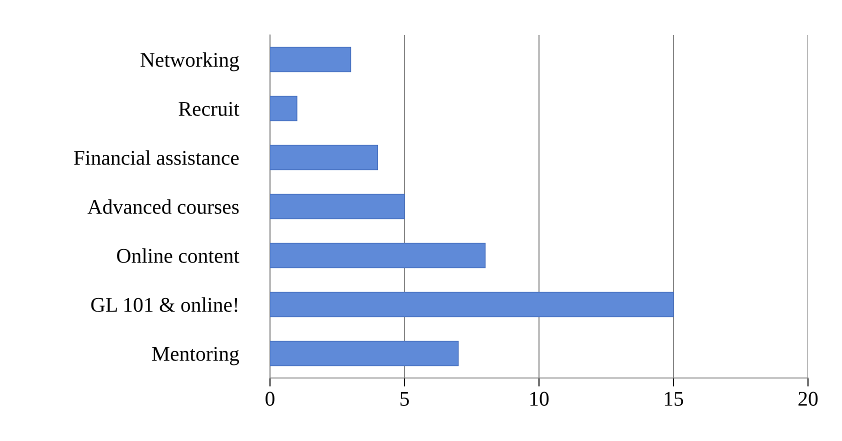 This screenshot has width=842, height=441. Describe the element at coordinates (674, 399) in the screenshot. I see `x-tick-label: 15` at that location.